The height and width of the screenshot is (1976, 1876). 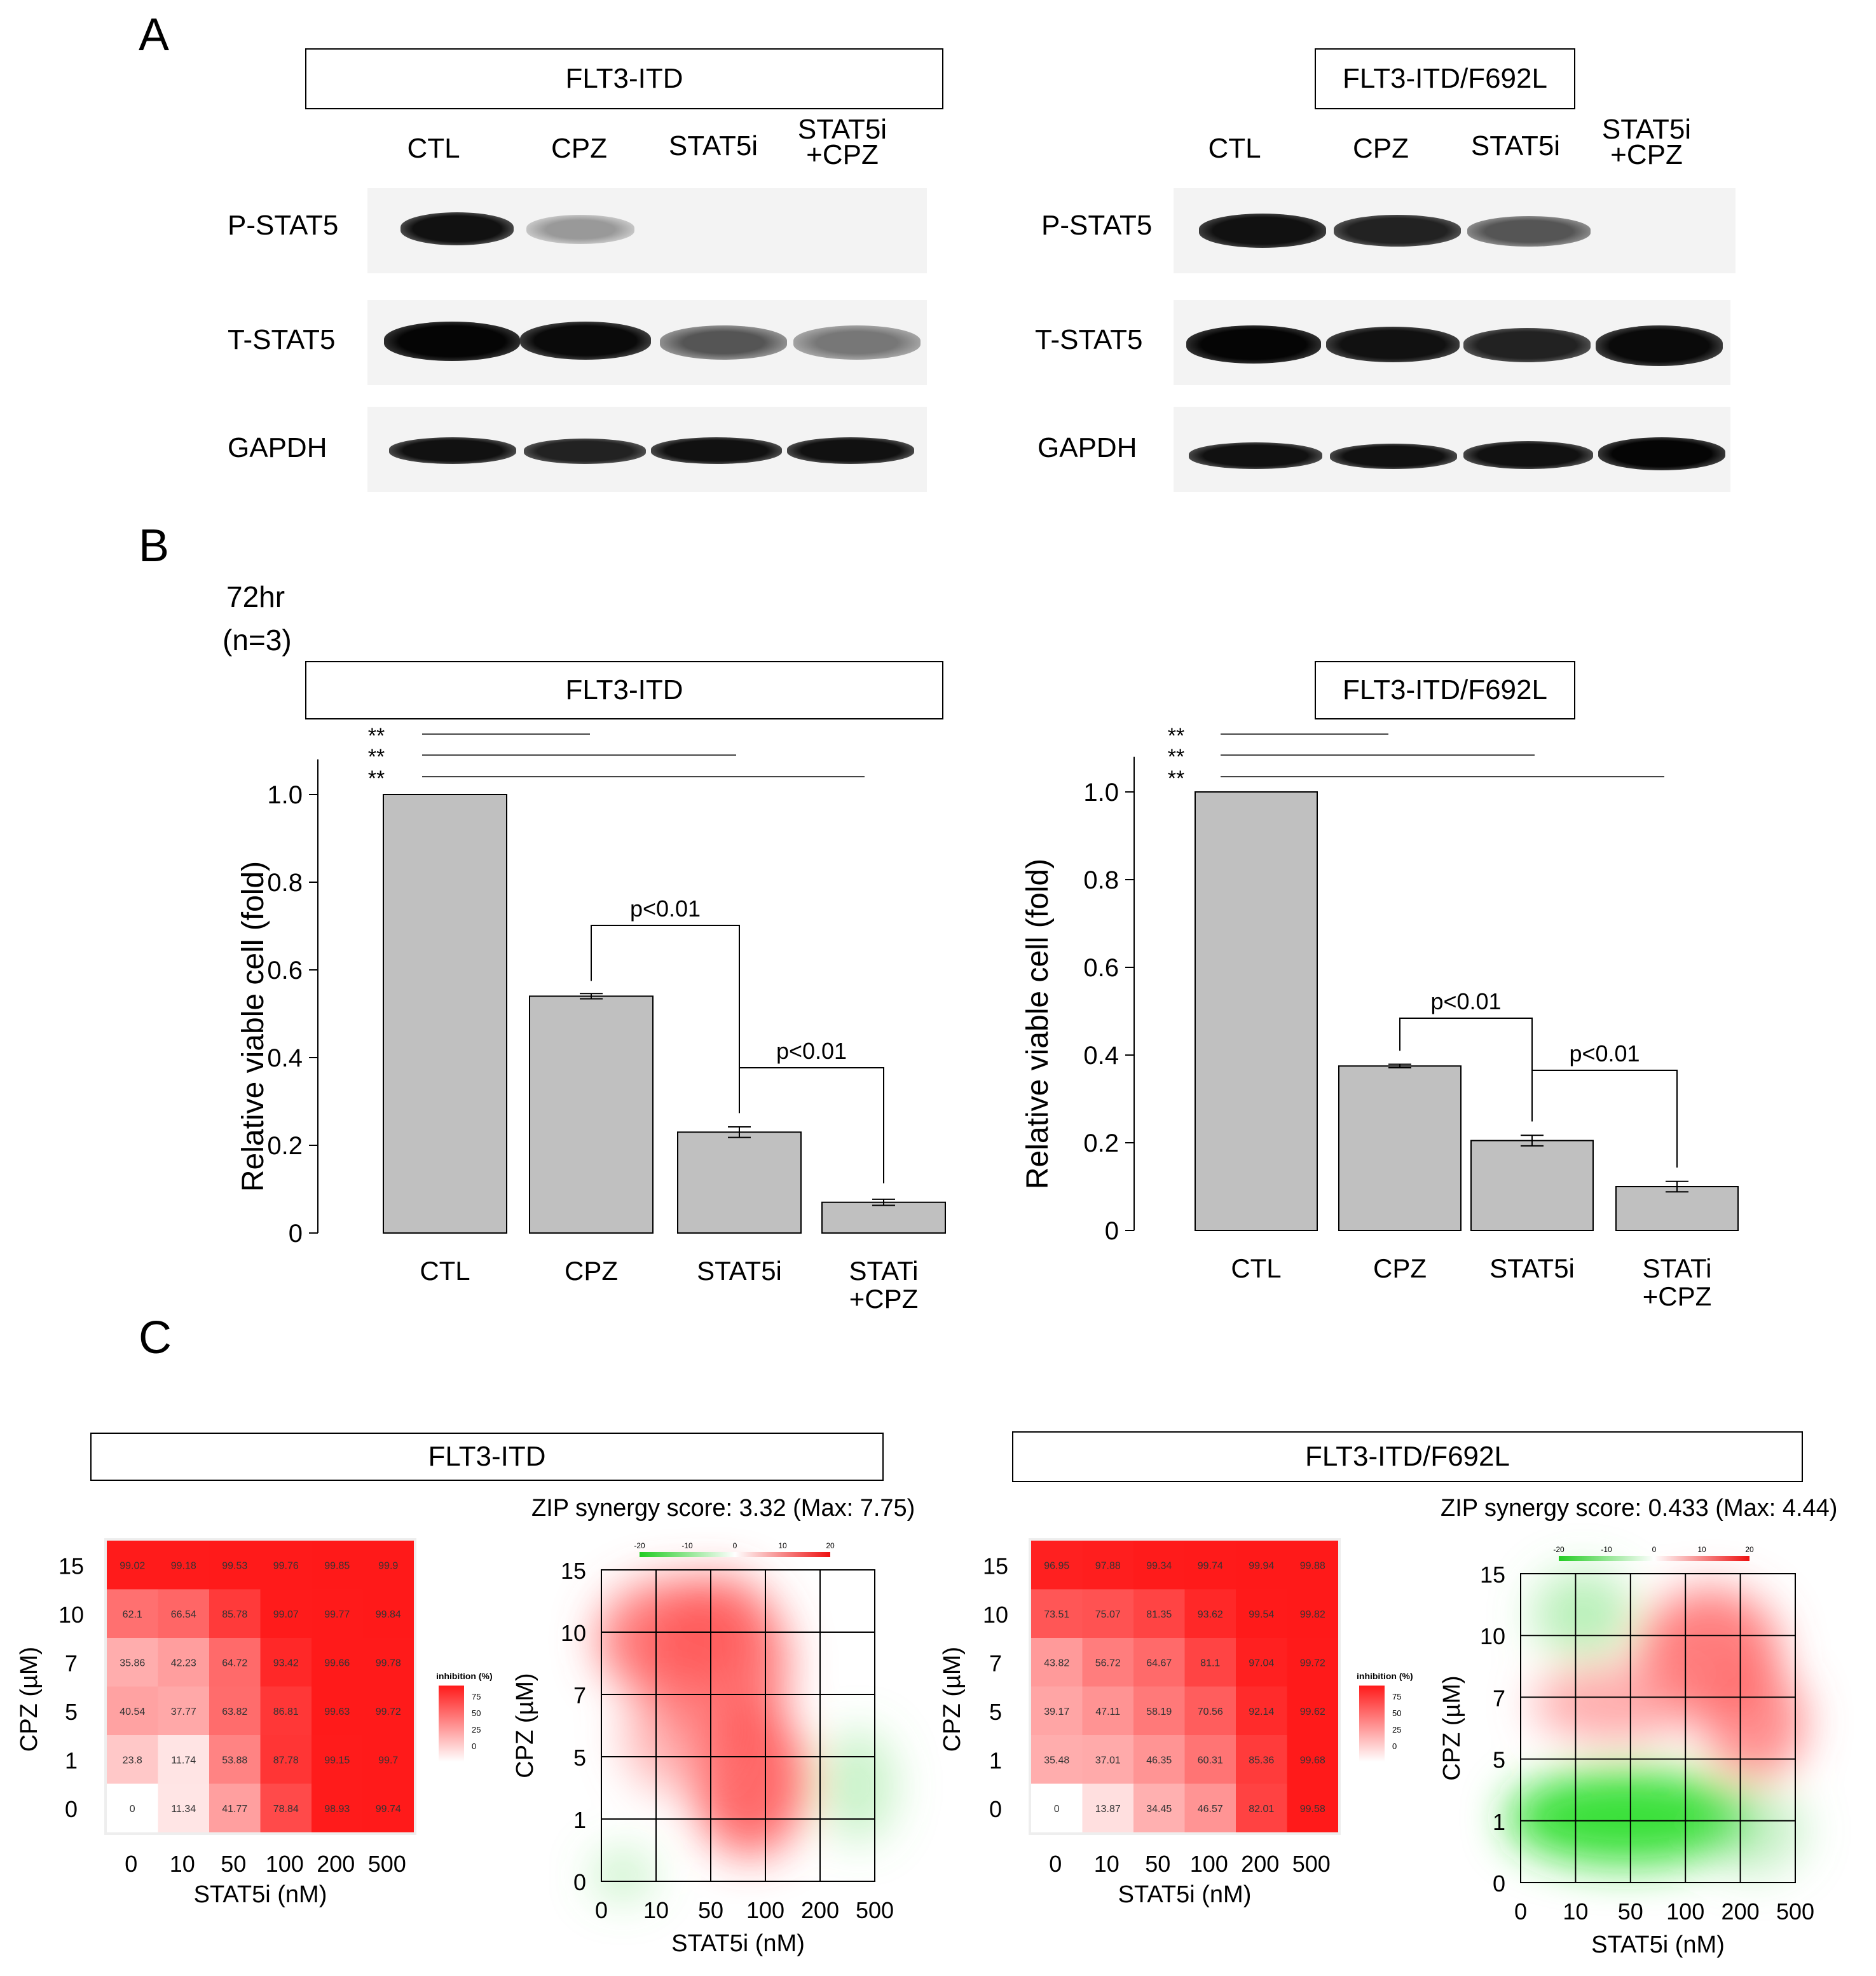 What do you see at coordinates (525, 1725) in the screenshot?
I see `synergy-y-title: CPZ (µM)` at bounding box center [525, 1725].